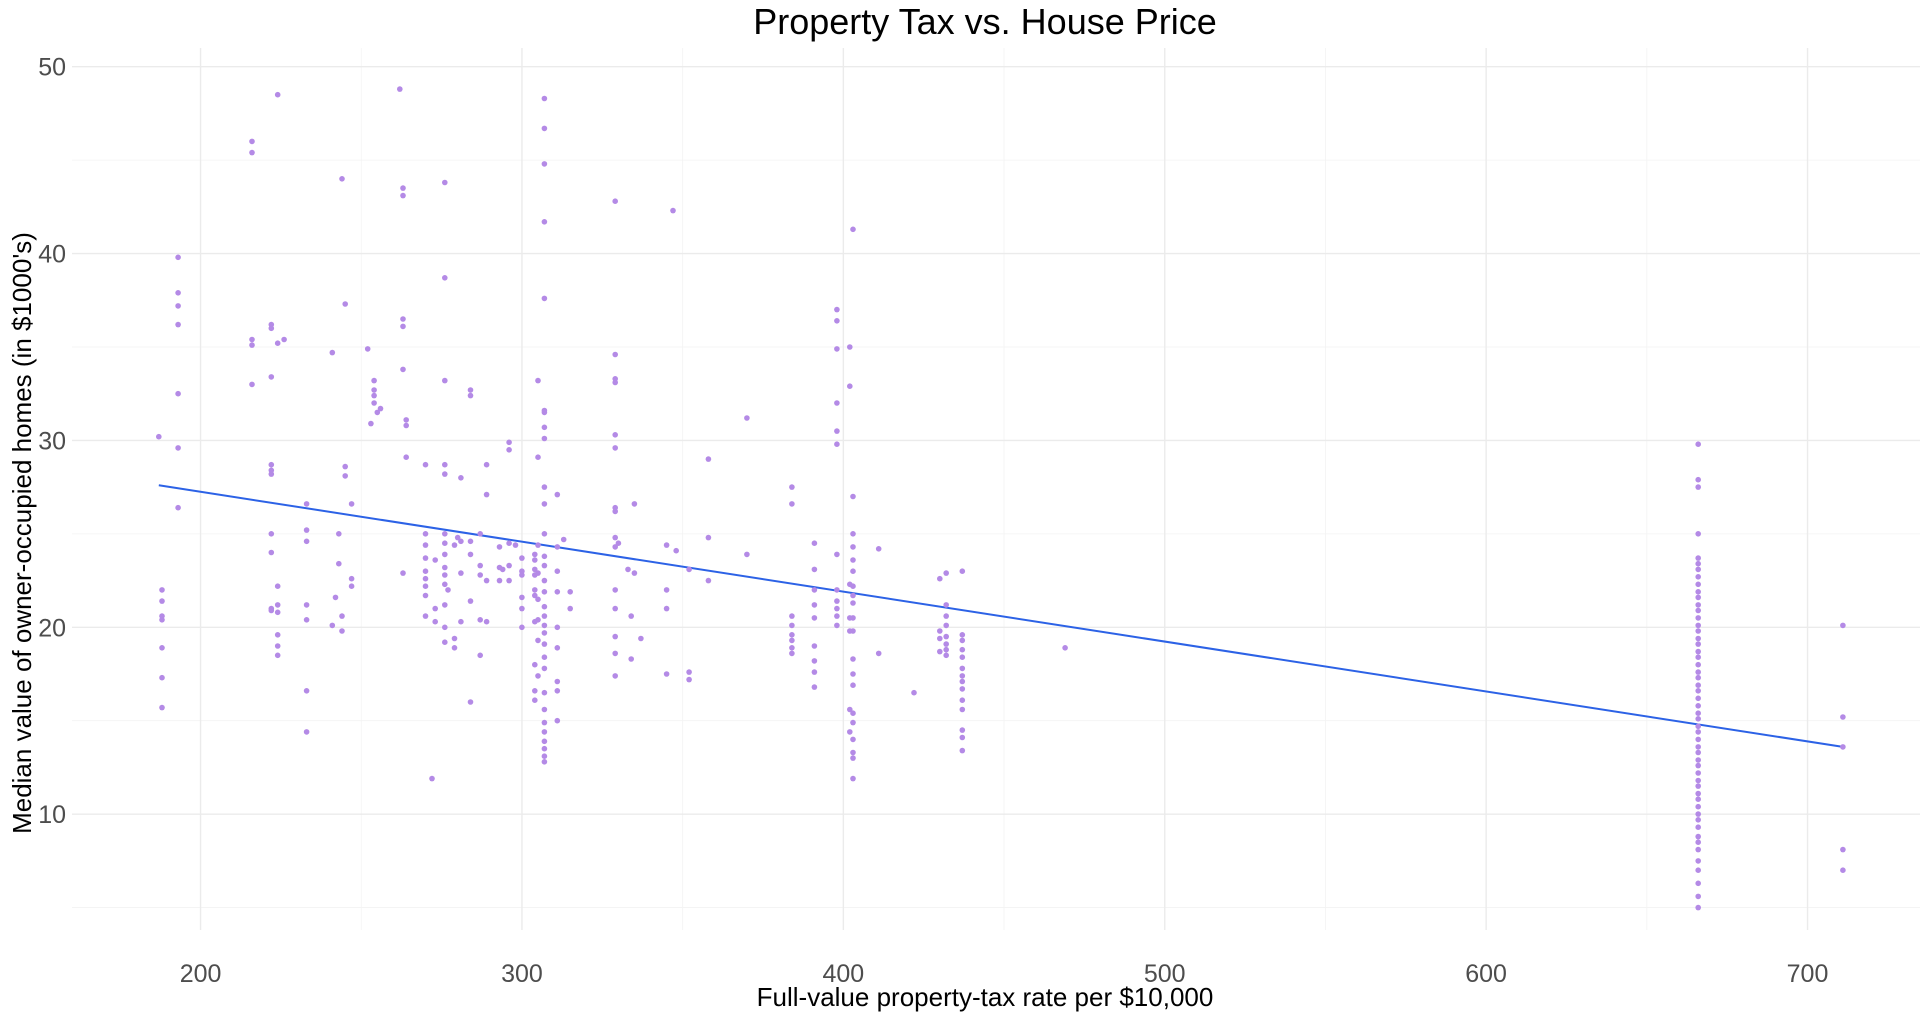 The image size is (1920, 1017). I want to click on x-tick-label: 600, so click(1486, 974).